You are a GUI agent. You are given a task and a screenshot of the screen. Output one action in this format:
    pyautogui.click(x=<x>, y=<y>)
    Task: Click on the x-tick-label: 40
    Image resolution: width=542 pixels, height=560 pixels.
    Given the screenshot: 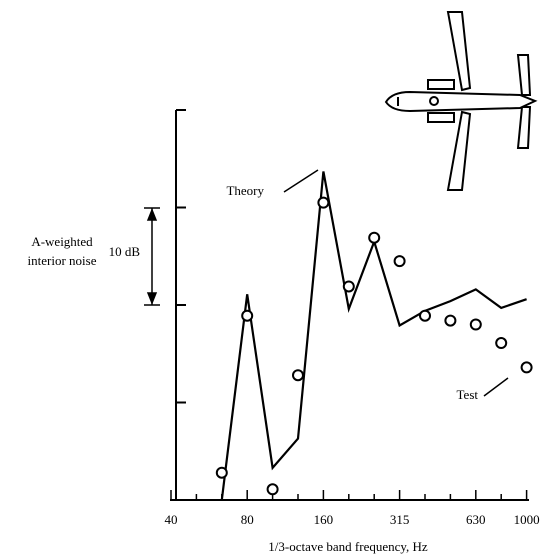 What is the action you would take?
    pyautogui.click(x=171, y=519)
    